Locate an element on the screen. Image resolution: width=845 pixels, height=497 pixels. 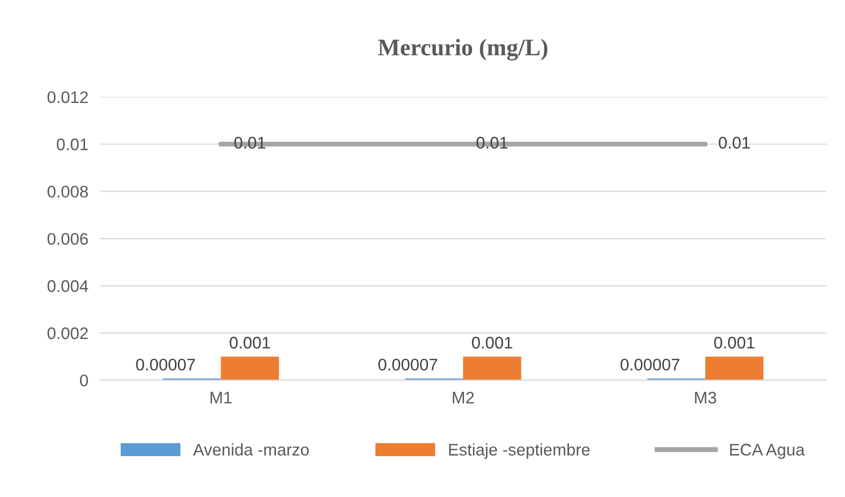
y-tick-label: 0.012 is located at coordinates (68, 97).